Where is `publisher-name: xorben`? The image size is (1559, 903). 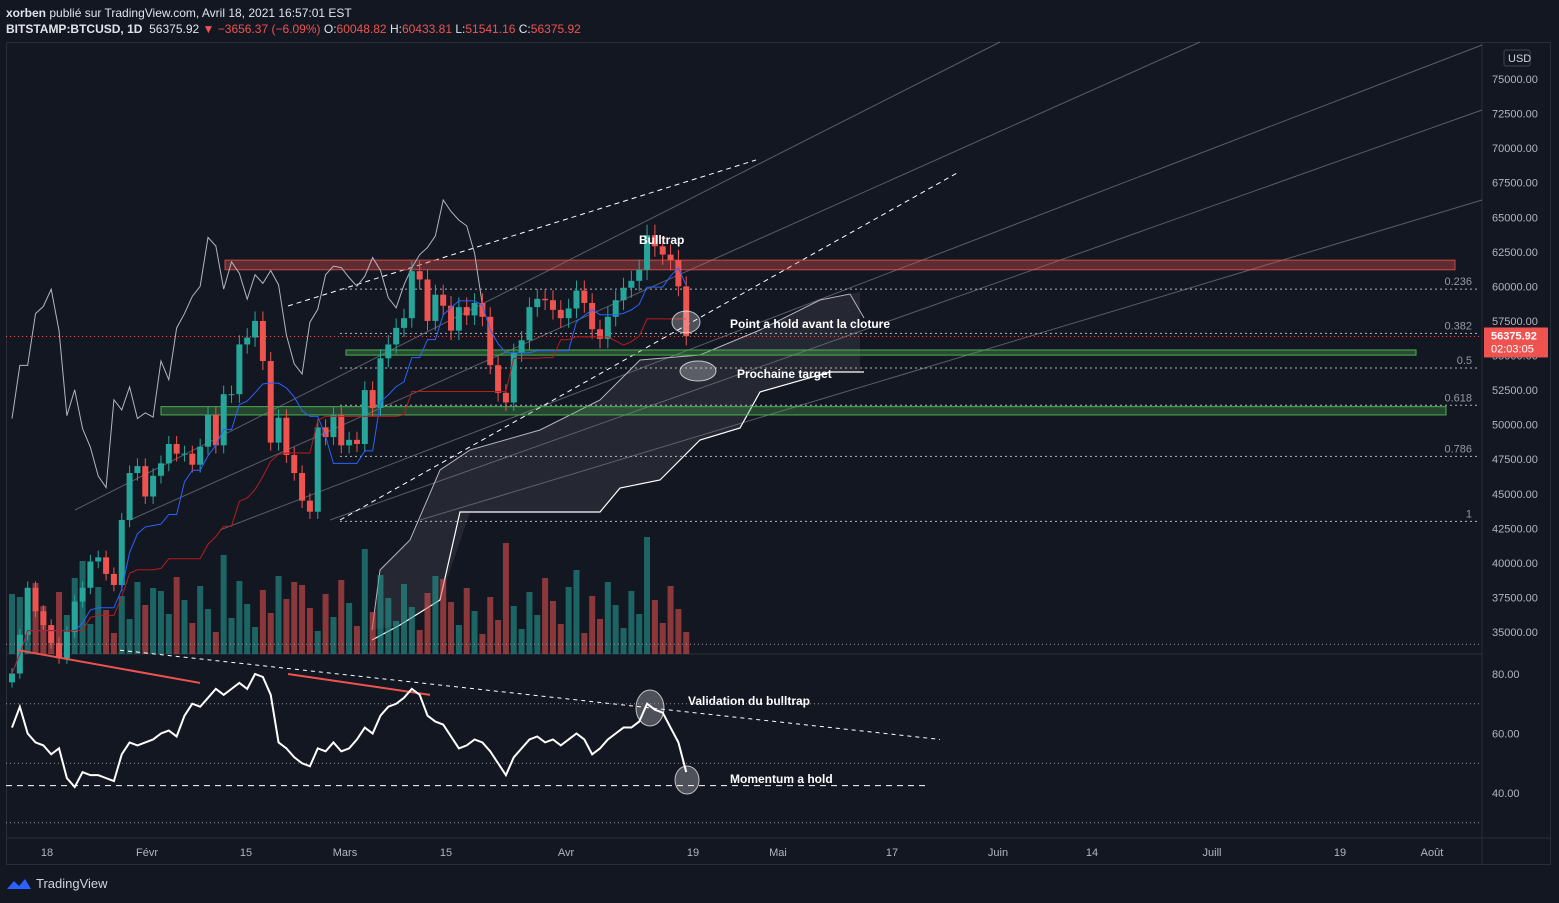 publisher-name: xorben is located at coordinates (26, 13).